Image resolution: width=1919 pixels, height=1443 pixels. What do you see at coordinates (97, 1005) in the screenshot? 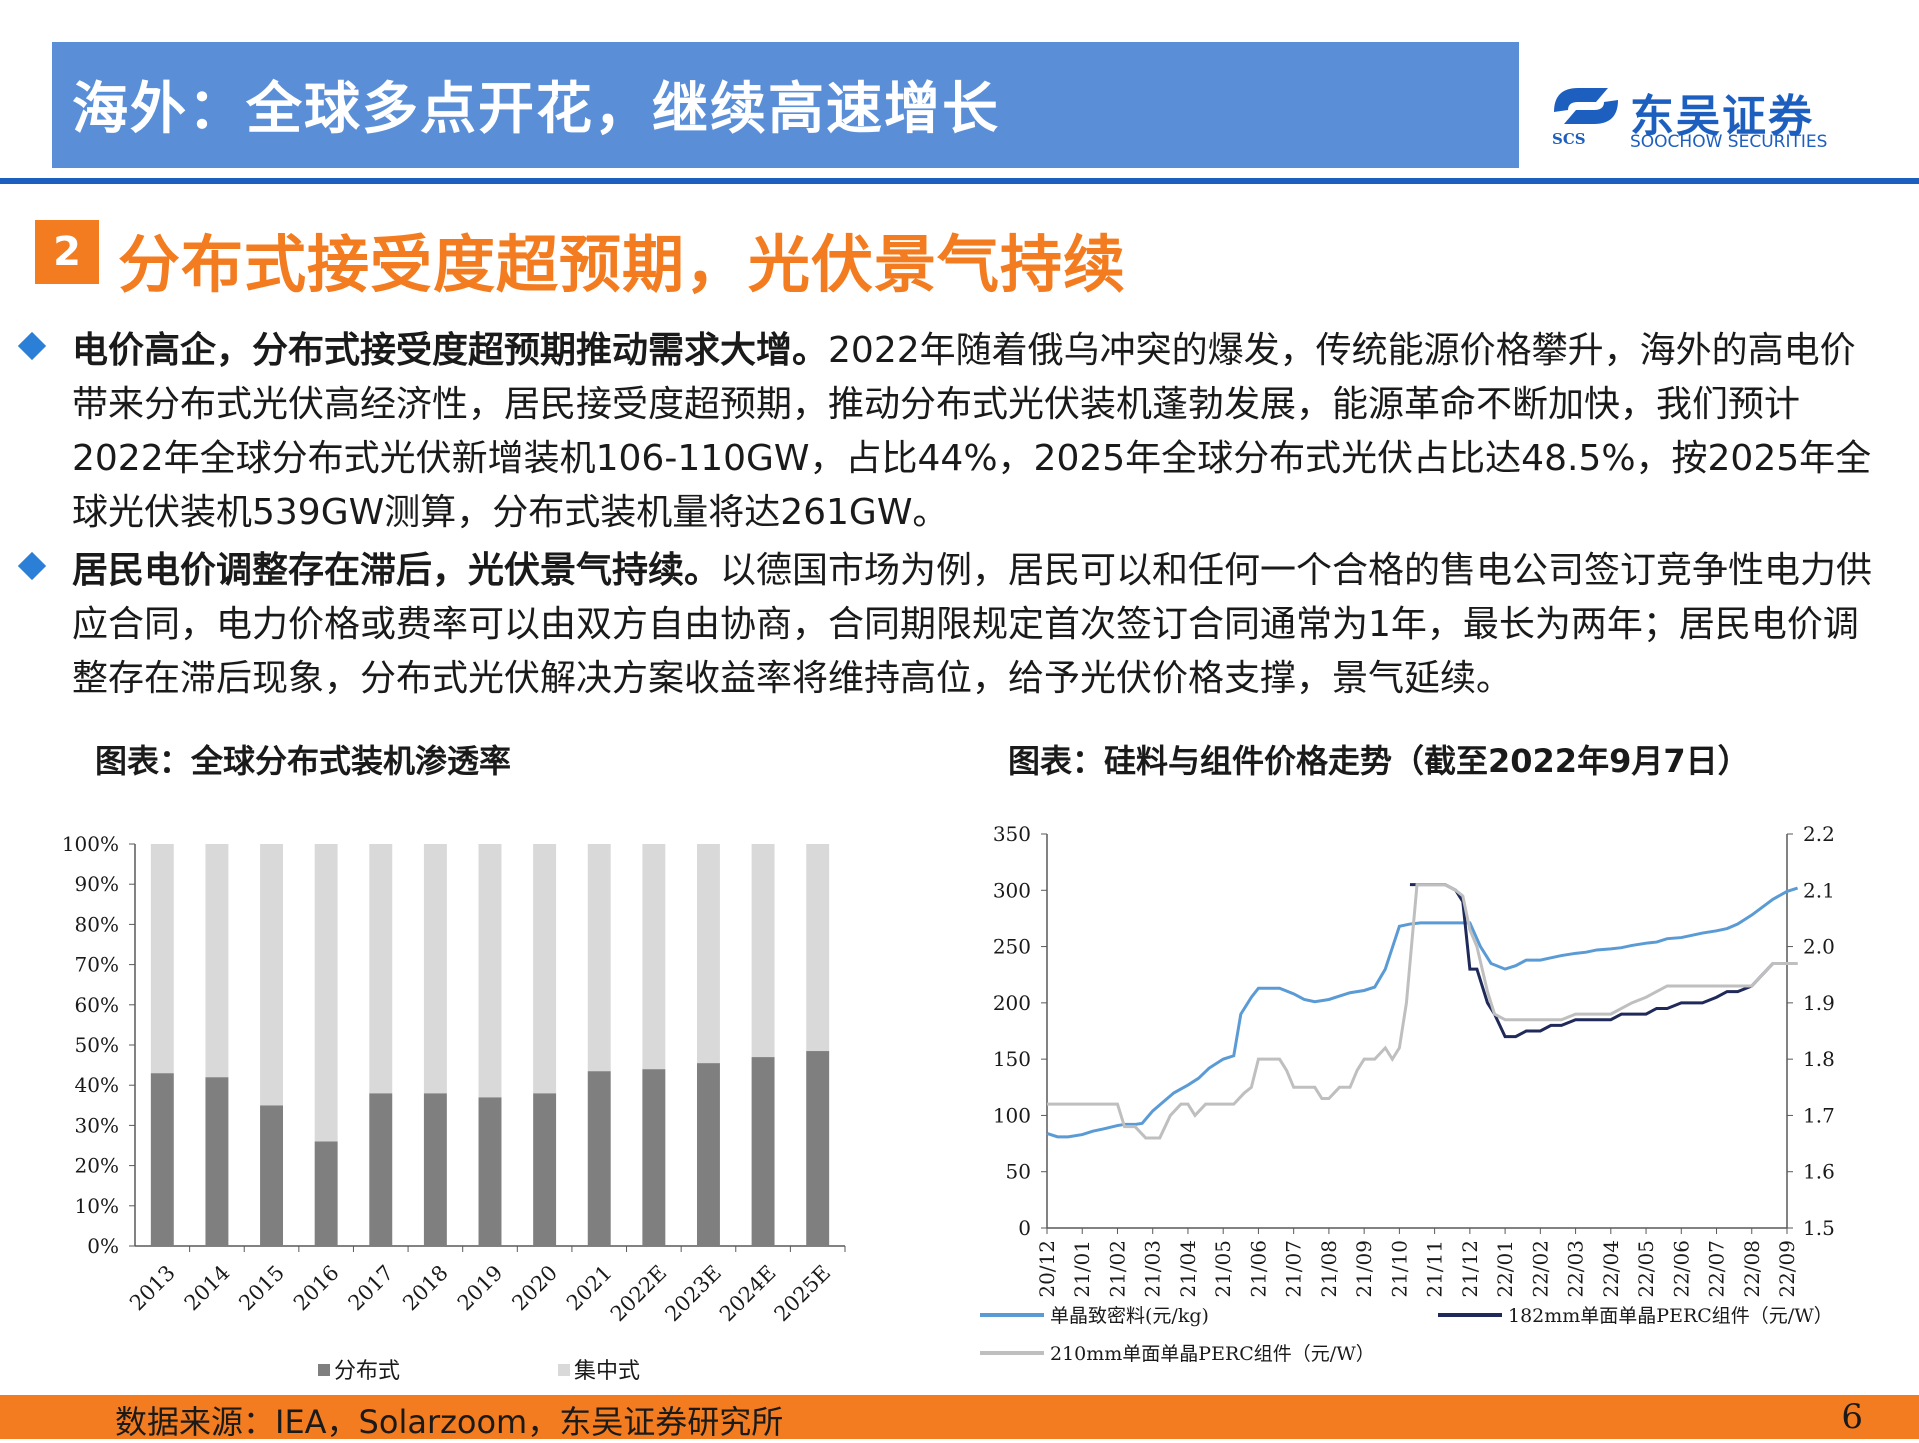
I see `y-tick-label: 60%` at bounding box center [97, 1005].